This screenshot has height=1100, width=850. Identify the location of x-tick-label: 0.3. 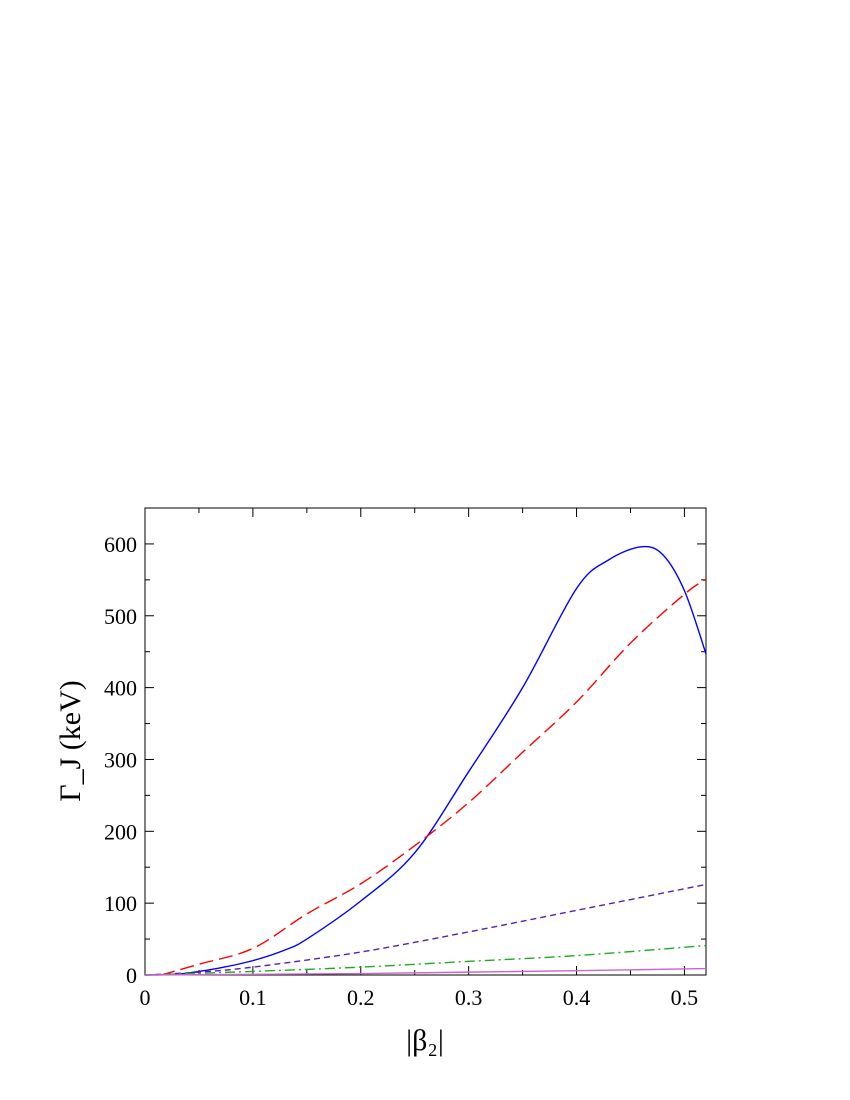
(469, 997).